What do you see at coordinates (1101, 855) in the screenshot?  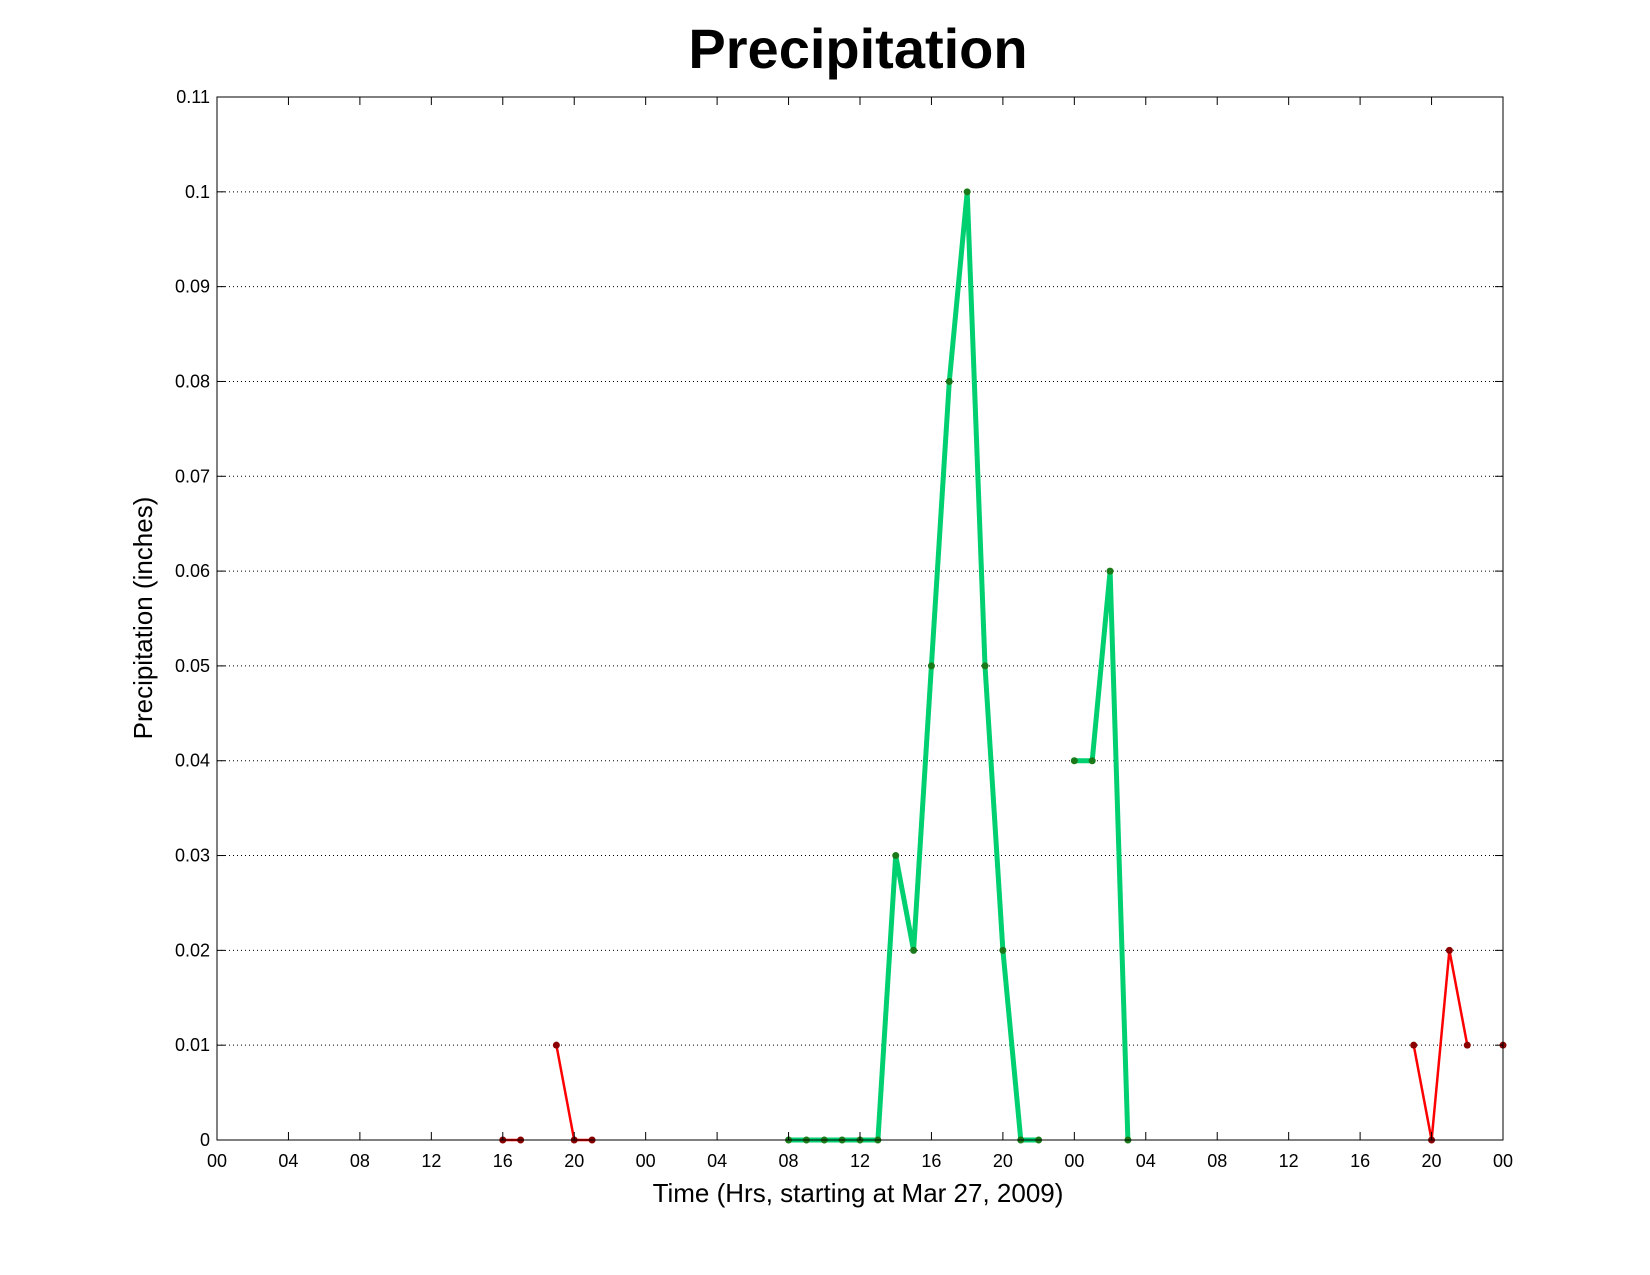 I see `green-series-line` at bounding box center [1101, 855].